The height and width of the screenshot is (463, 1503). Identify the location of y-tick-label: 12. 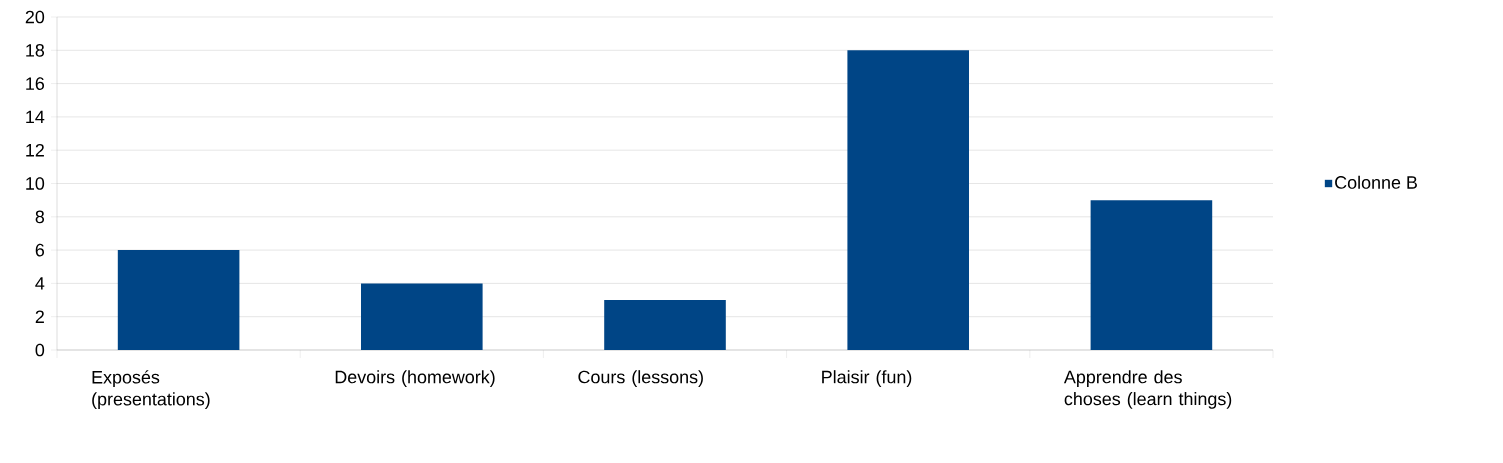
(35, 150).